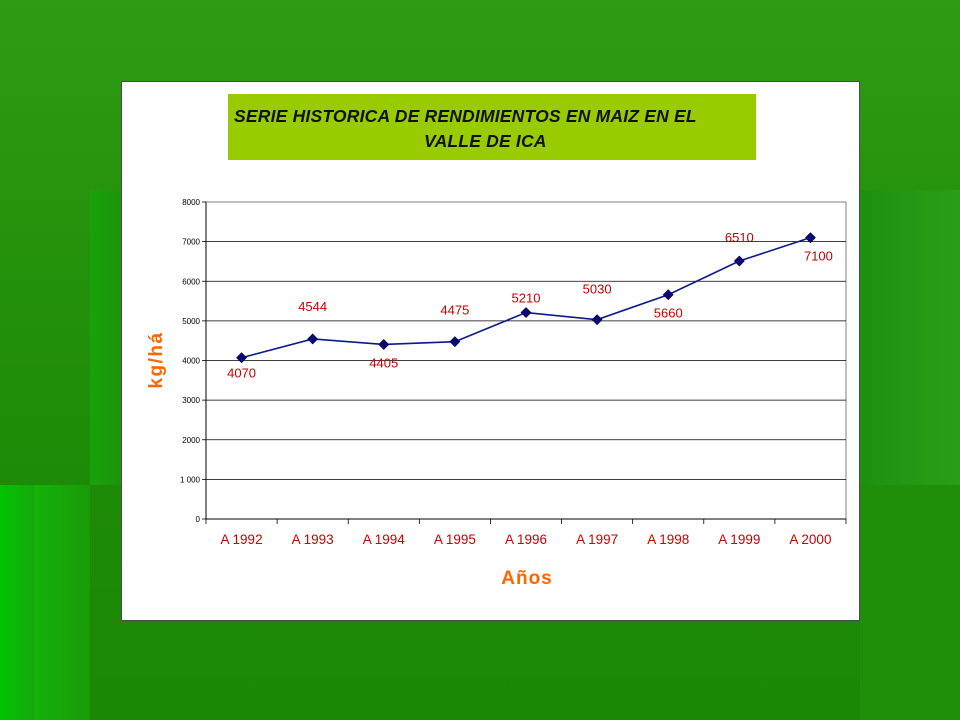 The height and width of the screenshot is (720, 960). What do you see at coordinates (242, 539) in the screenshot?
I see `x-tick-label: A 1992` at bounding box center [242, 539].